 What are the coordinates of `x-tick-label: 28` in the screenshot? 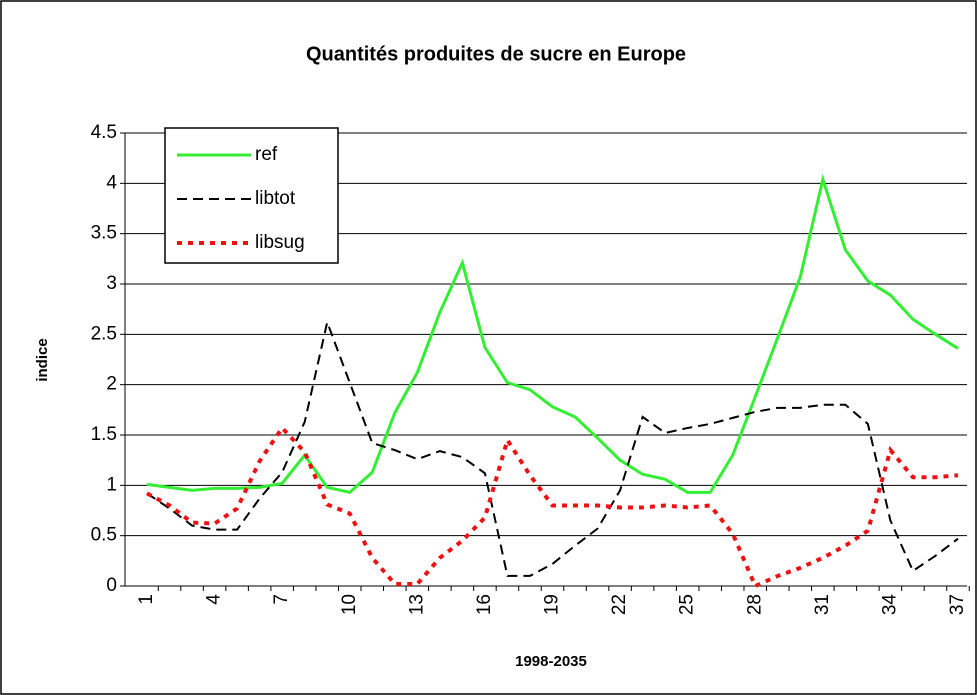 It's located at (754, 604).